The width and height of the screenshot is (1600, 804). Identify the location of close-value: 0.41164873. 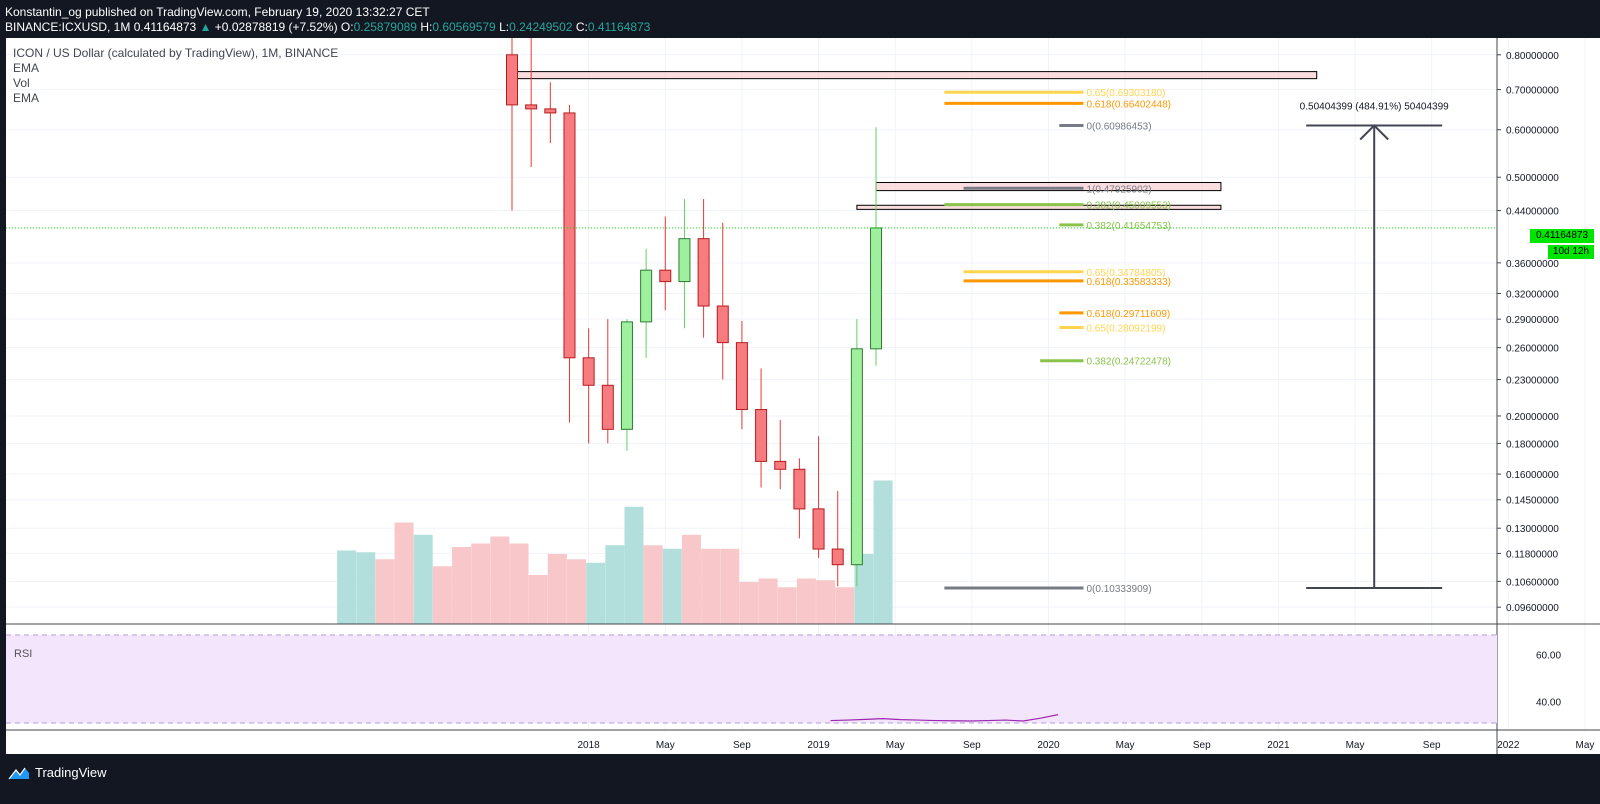
(619, 27).